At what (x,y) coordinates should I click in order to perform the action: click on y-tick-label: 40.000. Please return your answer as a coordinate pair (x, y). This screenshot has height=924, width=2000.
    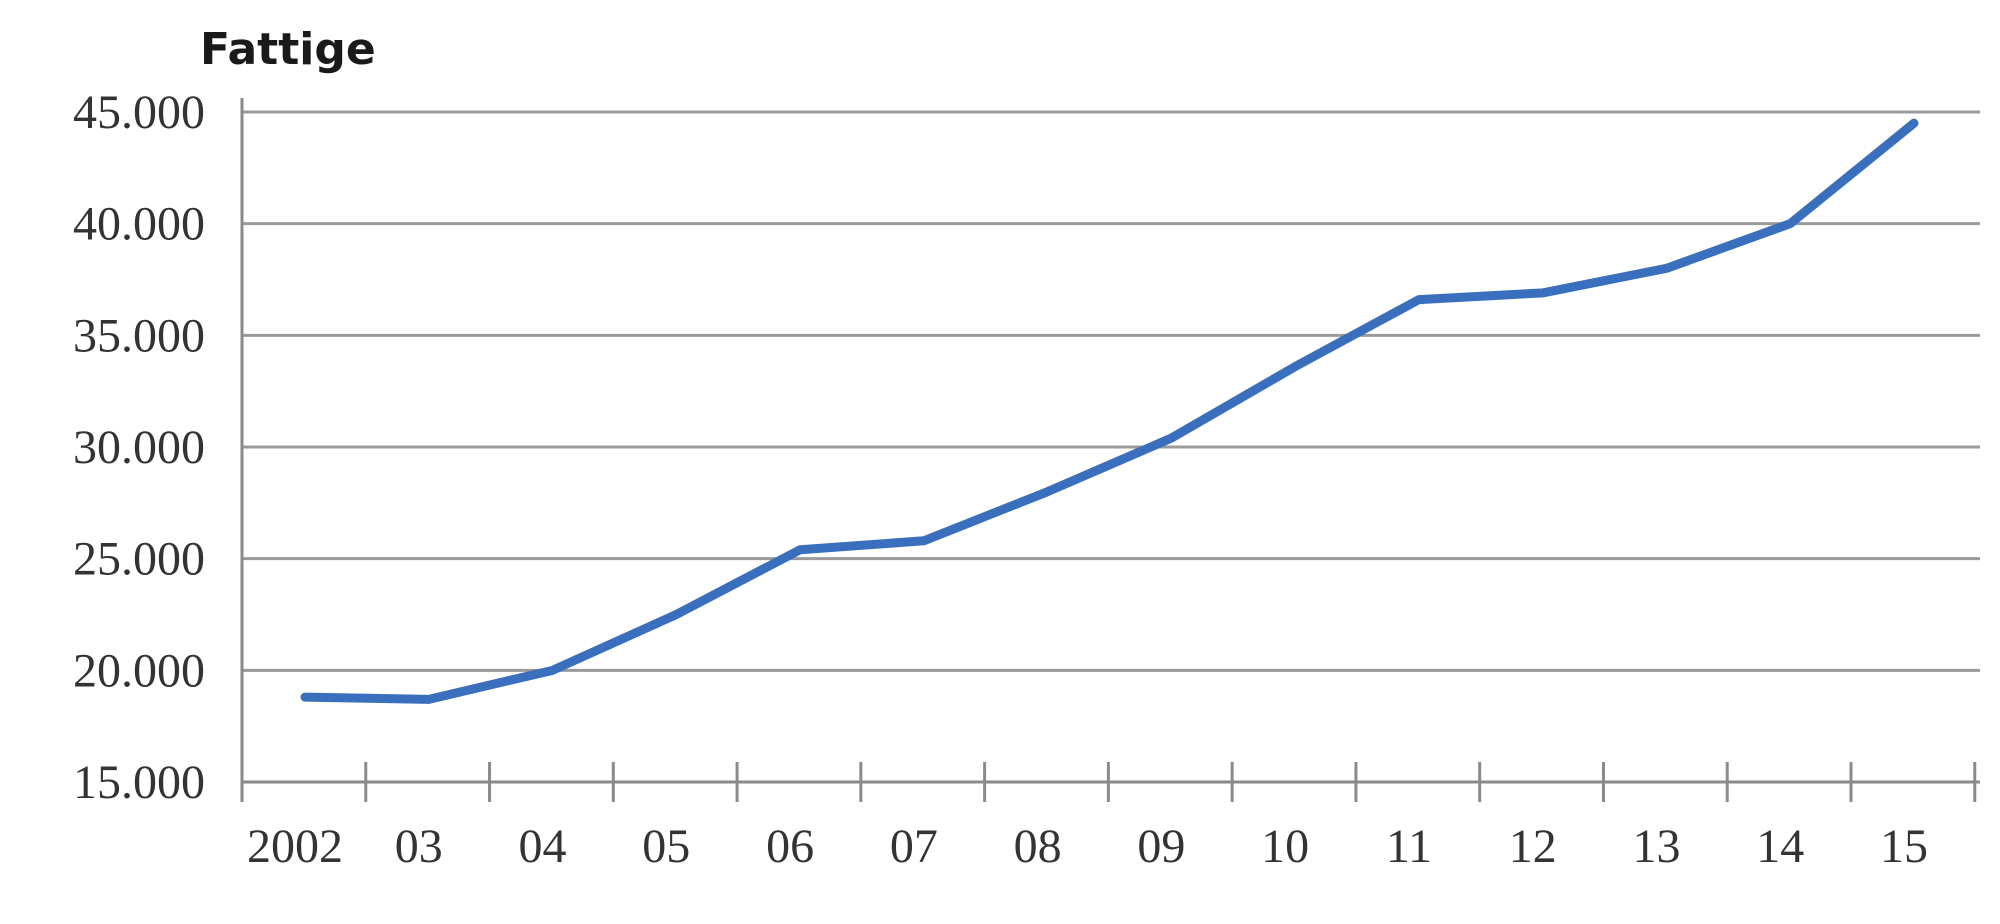
    Looking at the image, I should click on (139, 224).